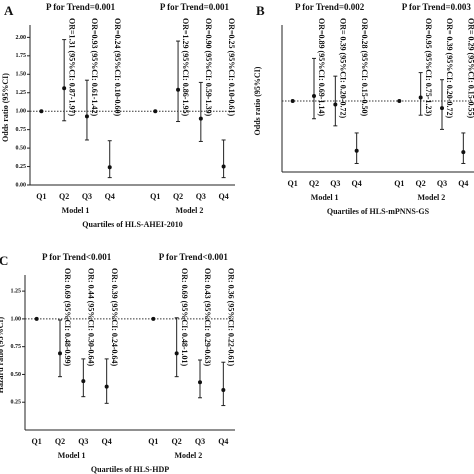 The height and width of the screenshot is (474, 474). Describe the element at coordinates (67, 317) in the screenshot. I see `annotation: OR: 0.69 (95%CI: 0.48-0.99)` at that location.